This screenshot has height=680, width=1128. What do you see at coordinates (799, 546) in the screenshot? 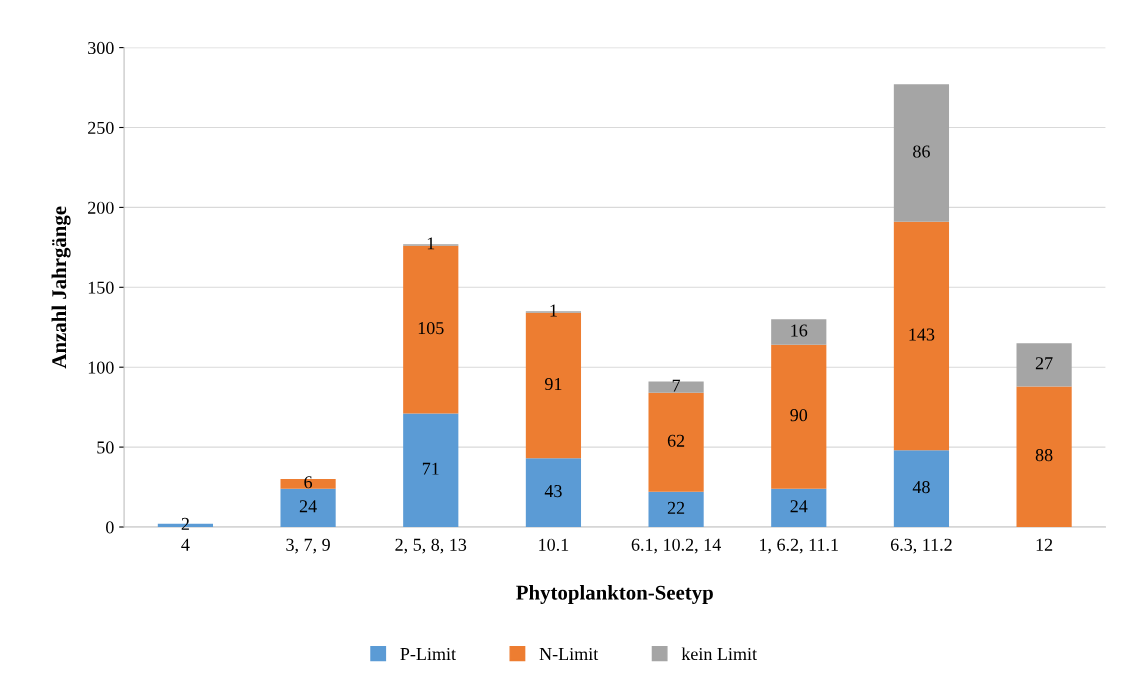
I see `x-tick-label: 1, 6.2, 11.1` at bounding box center [799, 546].